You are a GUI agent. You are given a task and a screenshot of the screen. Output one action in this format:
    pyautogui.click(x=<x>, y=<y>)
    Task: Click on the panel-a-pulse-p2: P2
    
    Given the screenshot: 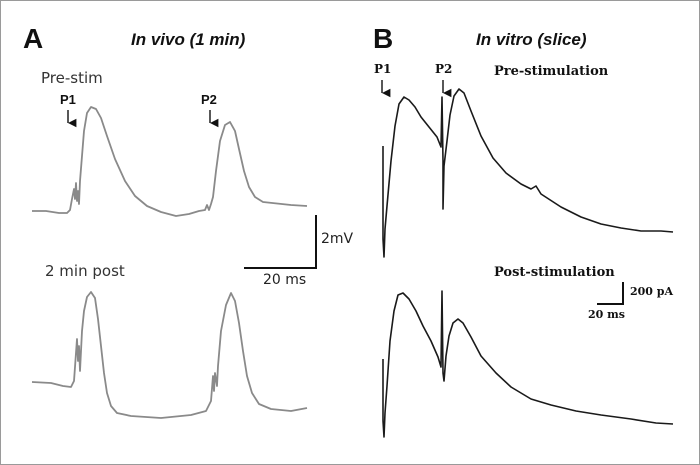 What is the action you would take?
    pyautogui.click(x=209, y=99)
    